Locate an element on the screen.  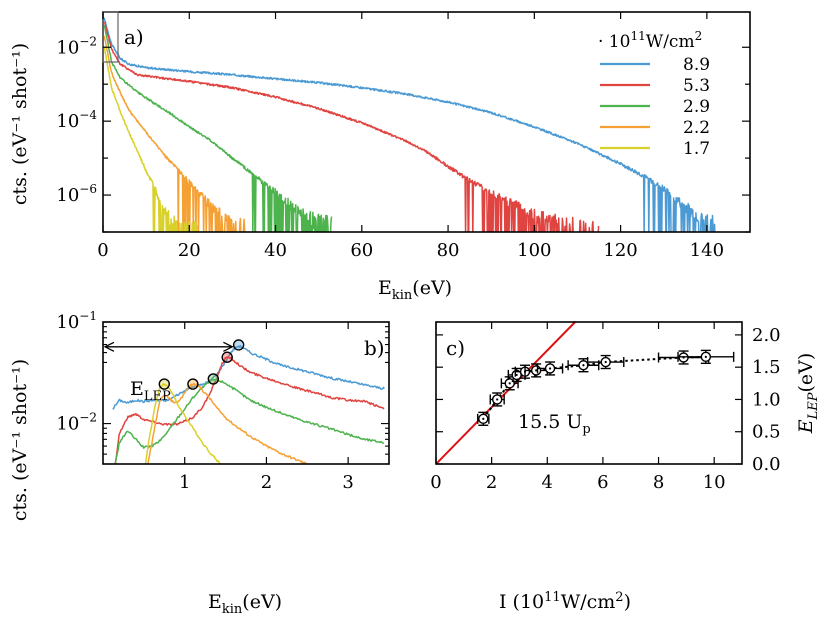
fit-label: 15.5 Up is located at coordinates (554, 424).